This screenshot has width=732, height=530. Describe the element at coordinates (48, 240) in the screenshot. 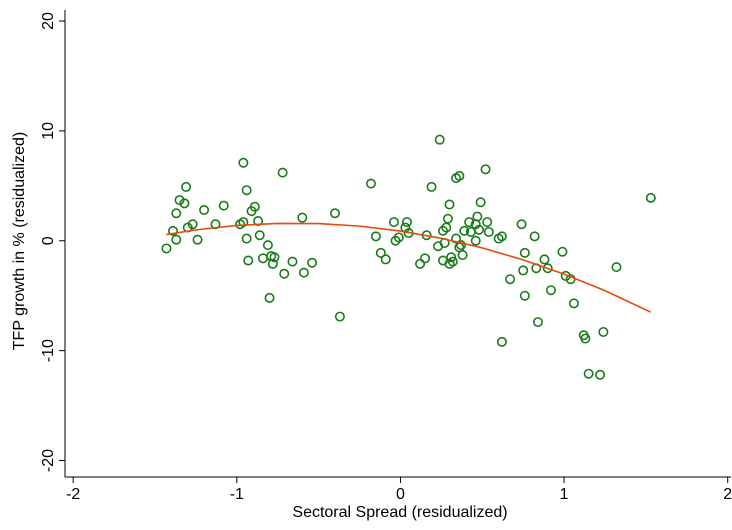

I see `y-tick-label: 0` at that location.